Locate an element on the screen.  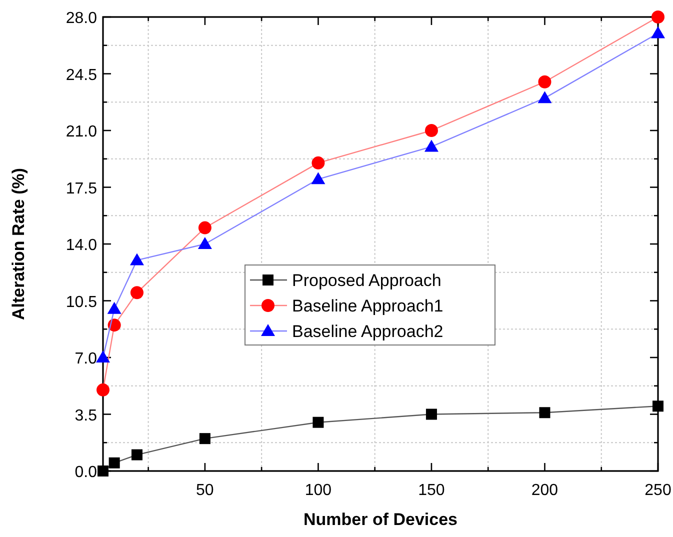
legend-label: Baseline Approach1 is located at coordinates (368, 306).